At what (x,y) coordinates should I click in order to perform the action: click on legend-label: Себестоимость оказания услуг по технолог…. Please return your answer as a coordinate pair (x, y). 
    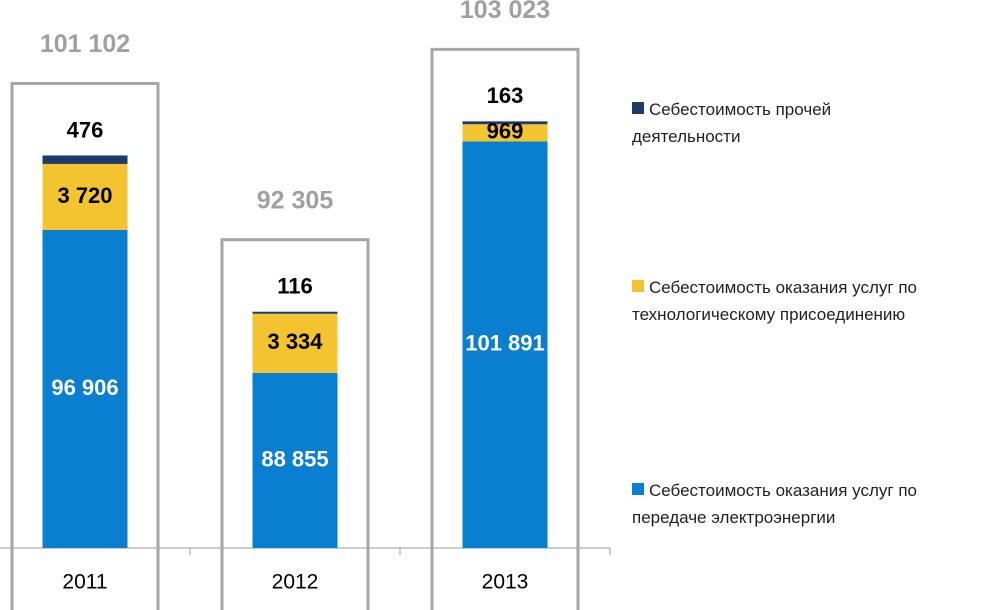
    Looking at the image, I should click on (774, 301).